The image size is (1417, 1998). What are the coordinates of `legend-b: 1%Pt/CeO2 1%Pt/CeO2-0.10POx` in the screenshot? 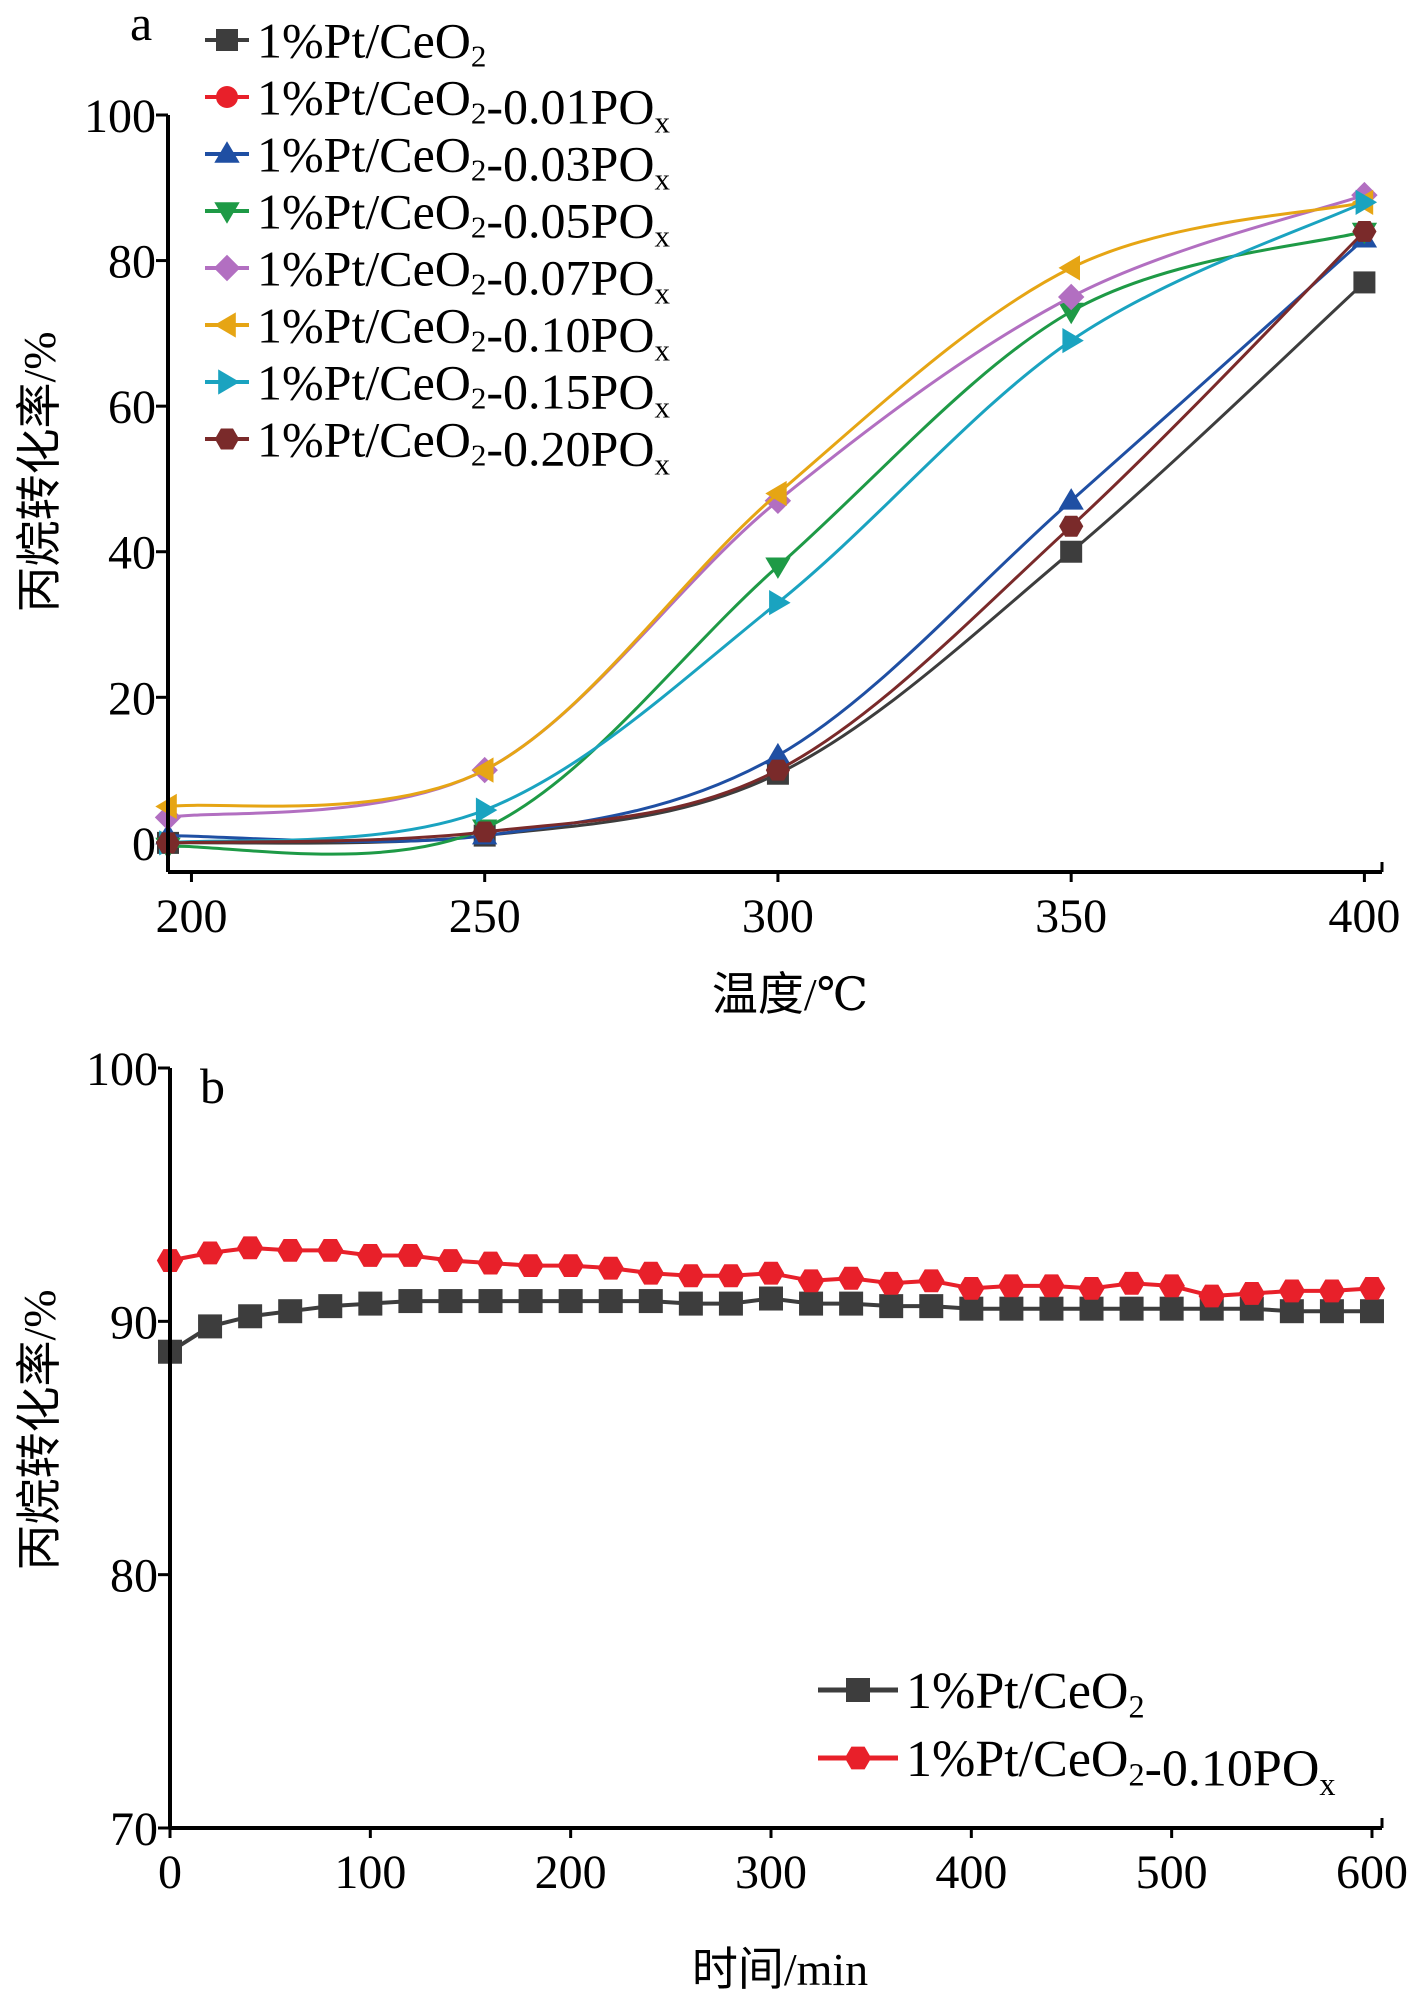 It's located at (1077, 1732).